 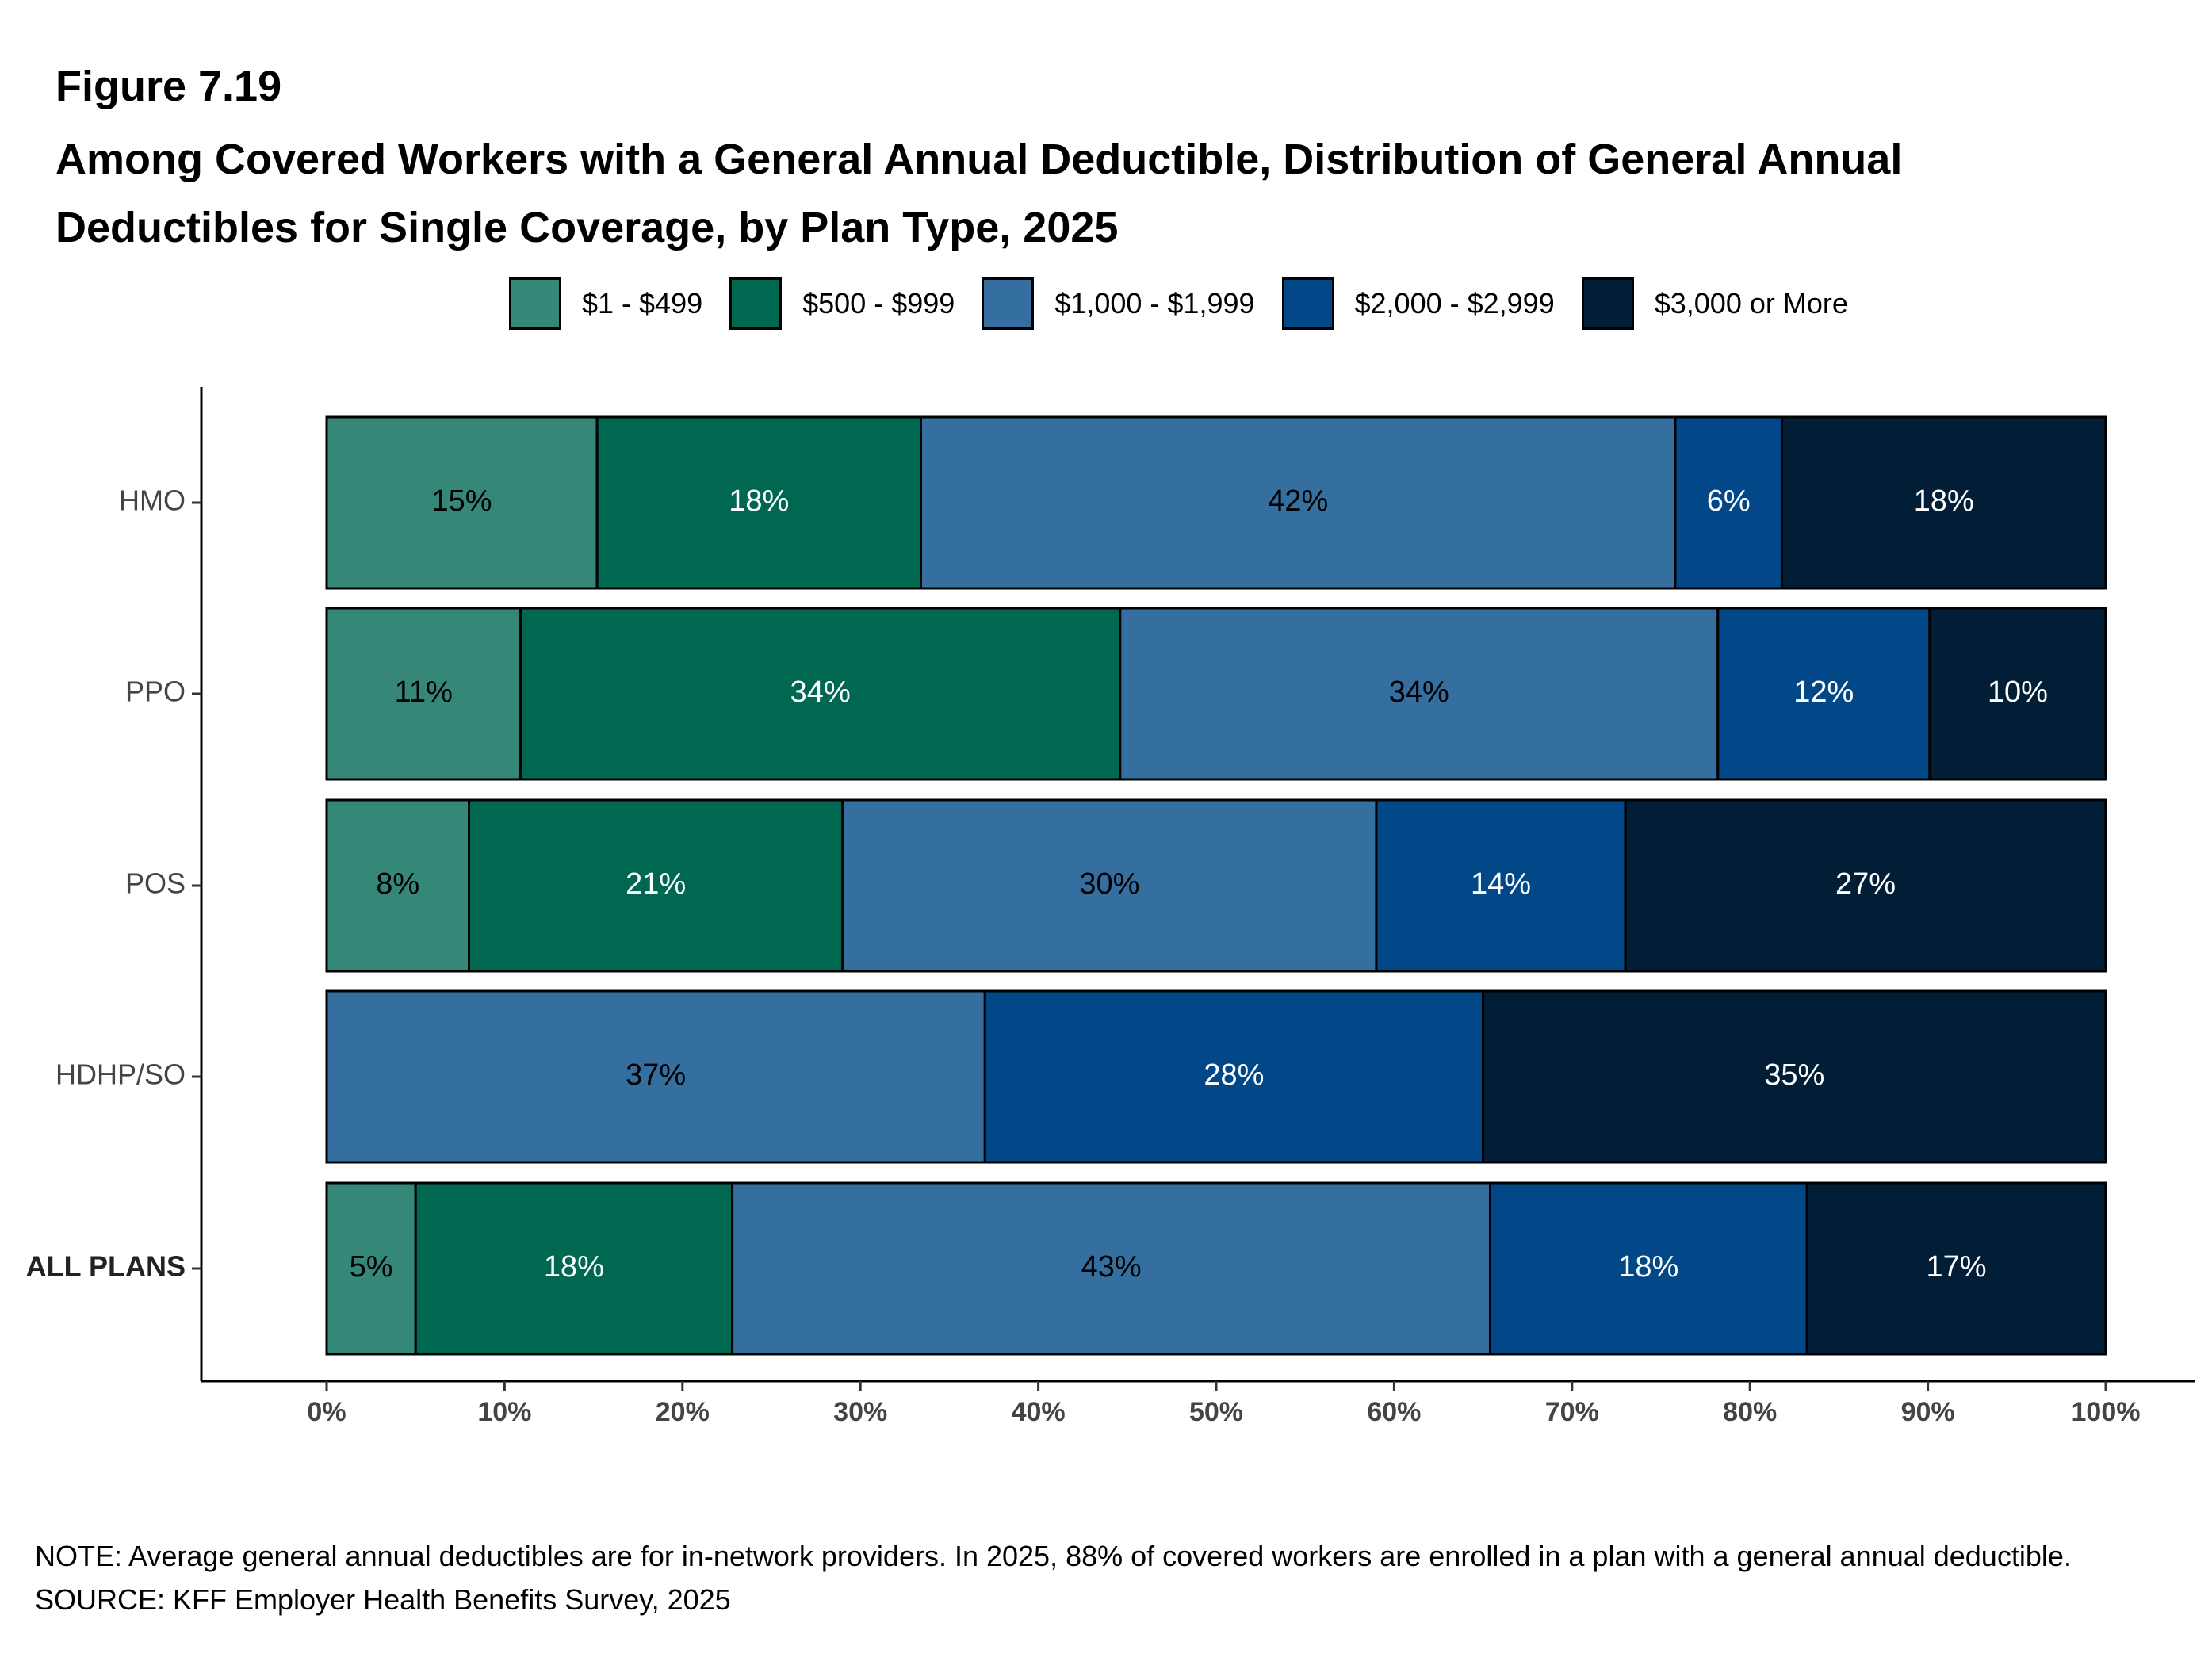 I want to click on legend-label: $2,000 - $2,999, so click(x=1454, y=303).